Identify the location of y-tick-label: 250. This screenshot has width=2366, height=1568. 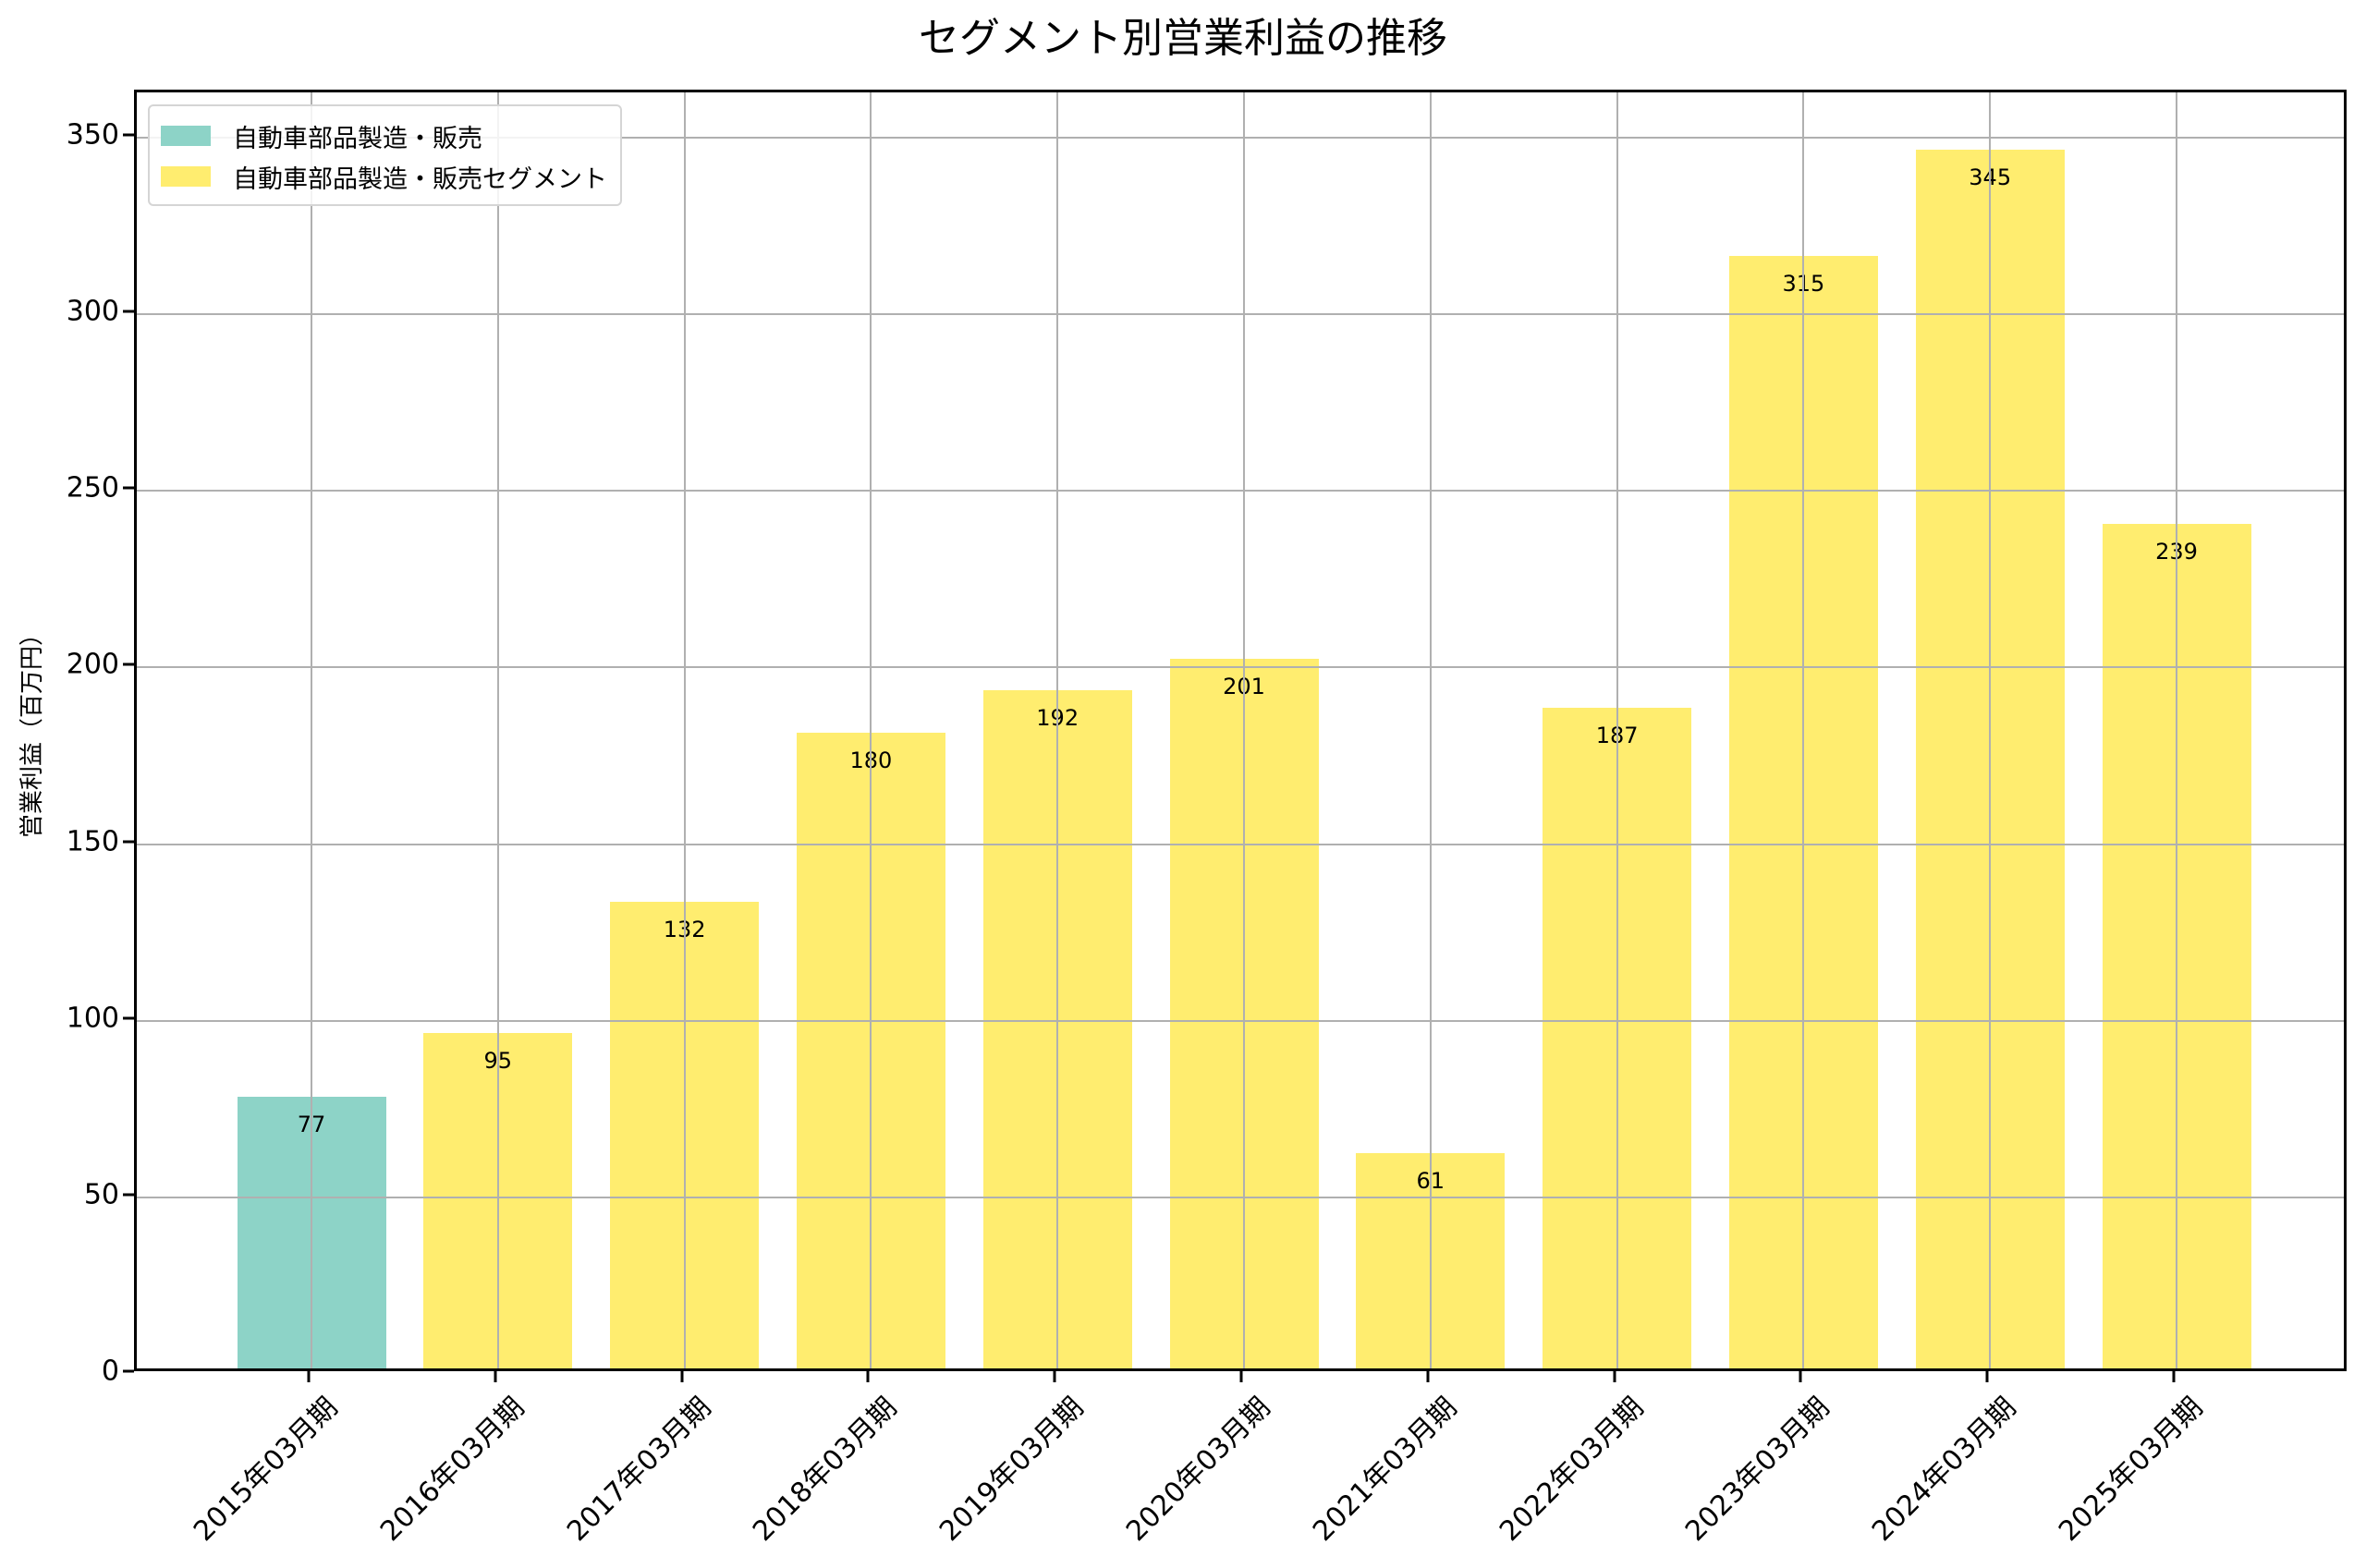
(93, 487).